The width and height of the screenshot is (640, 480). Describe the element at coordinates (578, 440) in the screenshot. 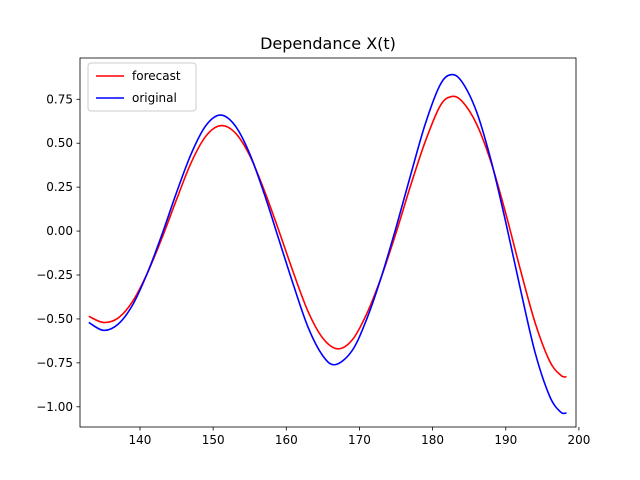

I see `x-tick-label: 200` at that location.